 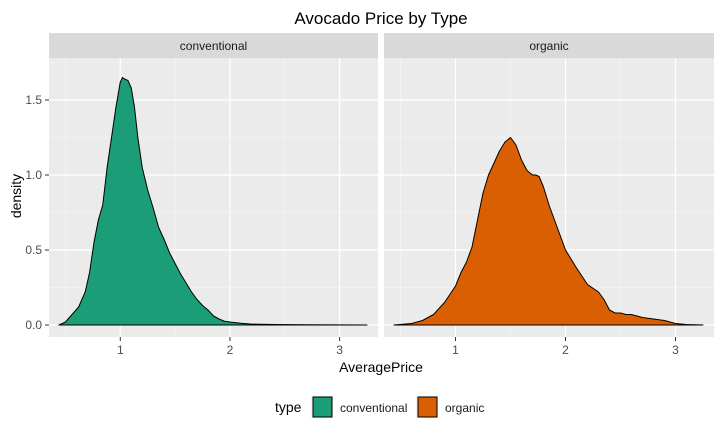 I want to click on y-tick-label: 0.5, so click(x=33, y=250).